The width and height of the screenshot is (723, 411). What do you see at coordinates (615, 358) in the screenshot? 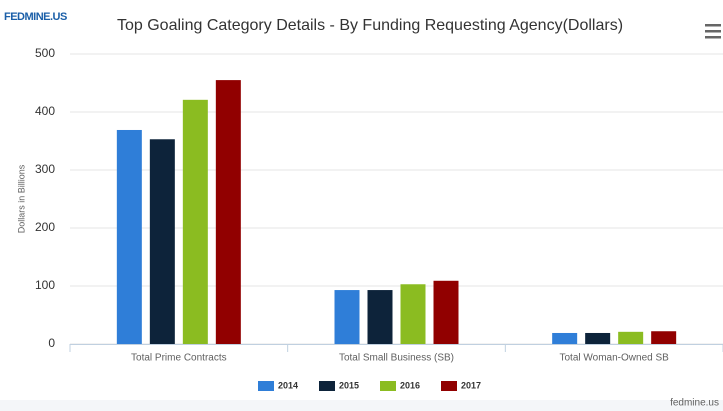
I see `x-tick-label: Total Woman-Owned SB` at bounding box center [615, 358].